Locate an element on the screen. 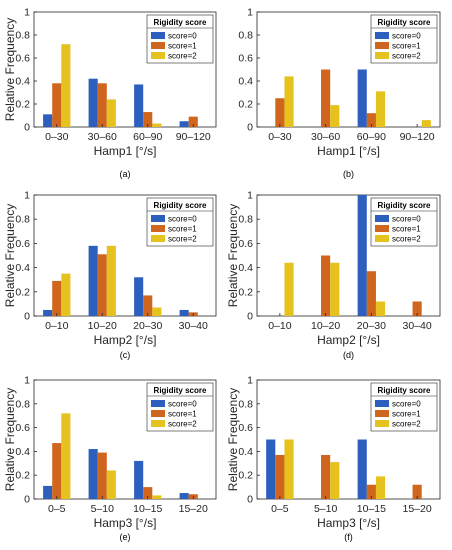 The image size is (452, 550). x-tick-label: 0–5 is located at coordinates (280, 509).